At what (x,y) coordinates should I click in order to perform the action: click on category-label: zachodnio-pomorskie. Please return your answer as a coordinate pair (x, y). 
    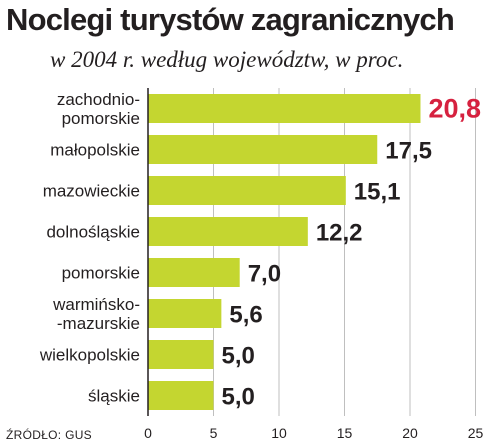
    Looking at the image, I should click on (98, 109).